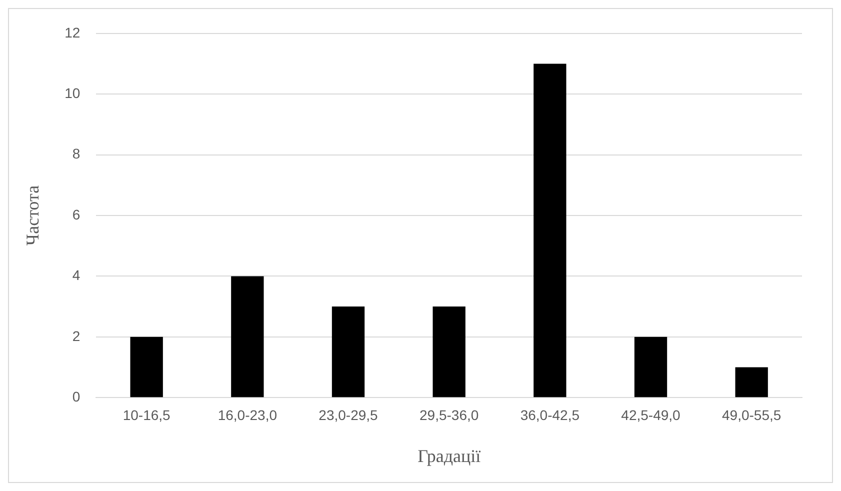 The width and height of the screenshot is (841, 491). What do you see at coordinates (550, 414) in the screenshot?
I see `x-tick-label: 36,0-42,5` at bounding box center [550, 414].